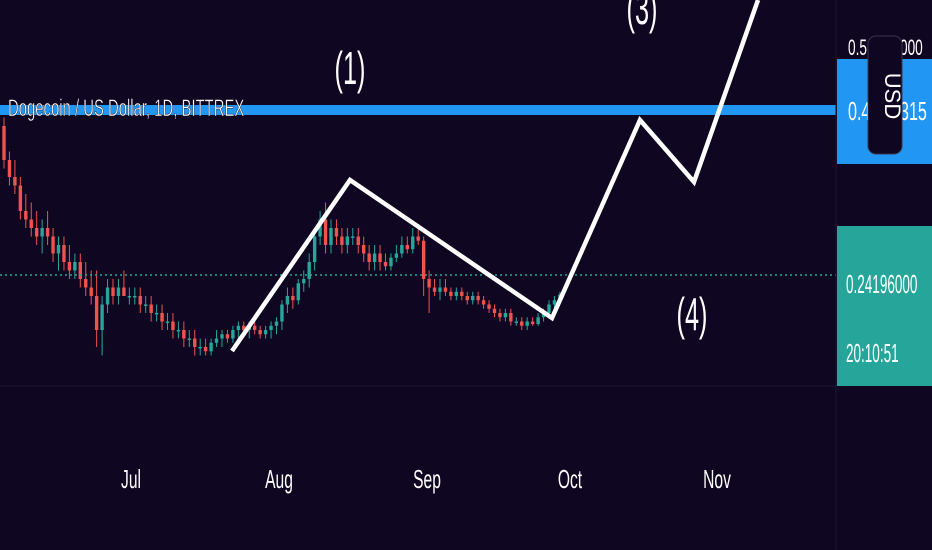 This screenshot has height=550, width=932. I want to click on x-tick-label: Sep, so click(427, 479).